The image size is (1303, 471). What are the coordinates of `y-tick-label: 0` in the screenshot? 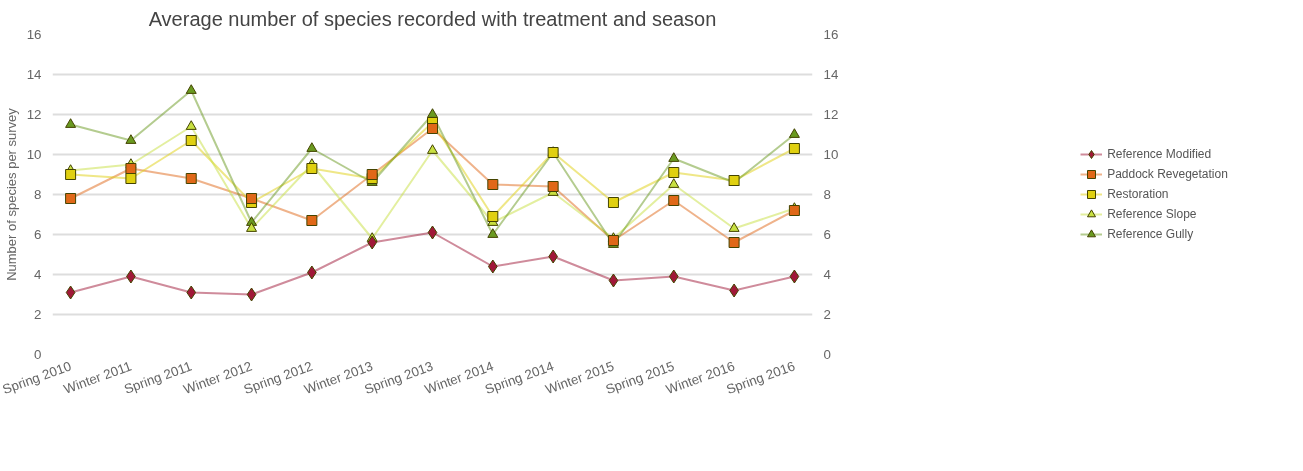 It's located at (38, 354).